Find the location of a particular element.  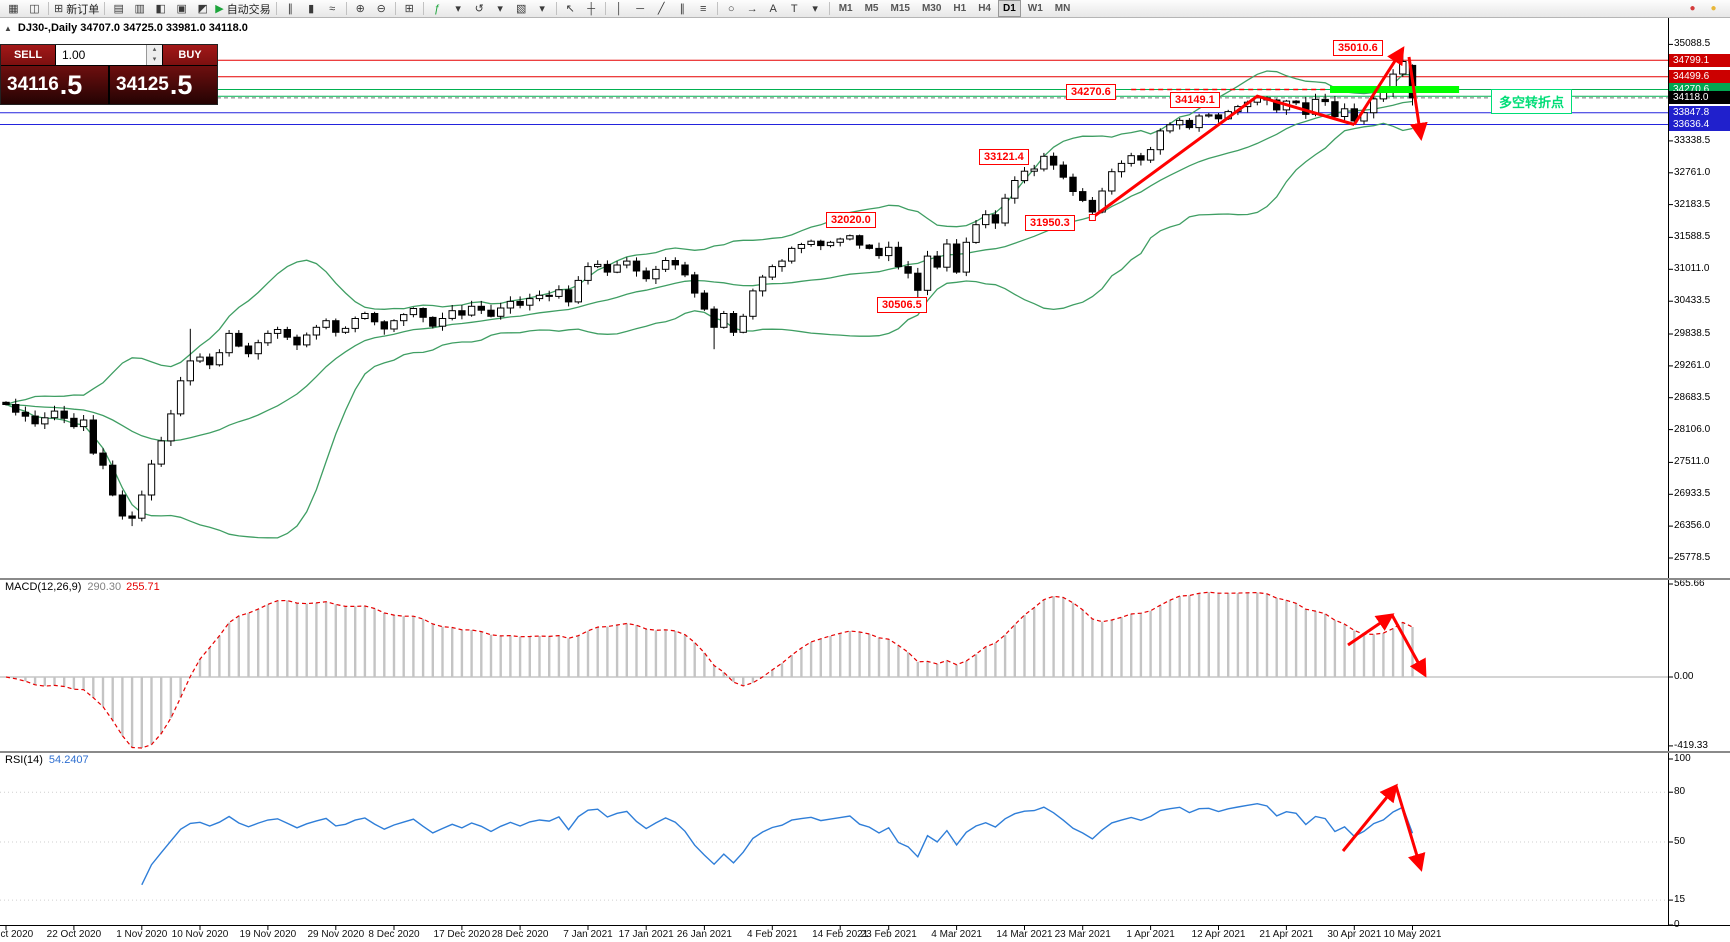

date-tick-label: 17 Dec 2020 is located at coordinates (462, 934).